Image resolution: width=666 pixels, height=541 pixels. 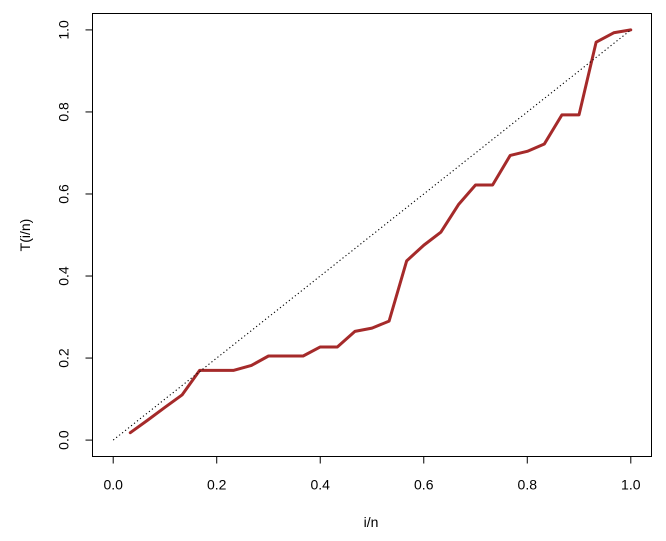 I want to click on x-tick-label: 0.0, so click(x=113, y=485).